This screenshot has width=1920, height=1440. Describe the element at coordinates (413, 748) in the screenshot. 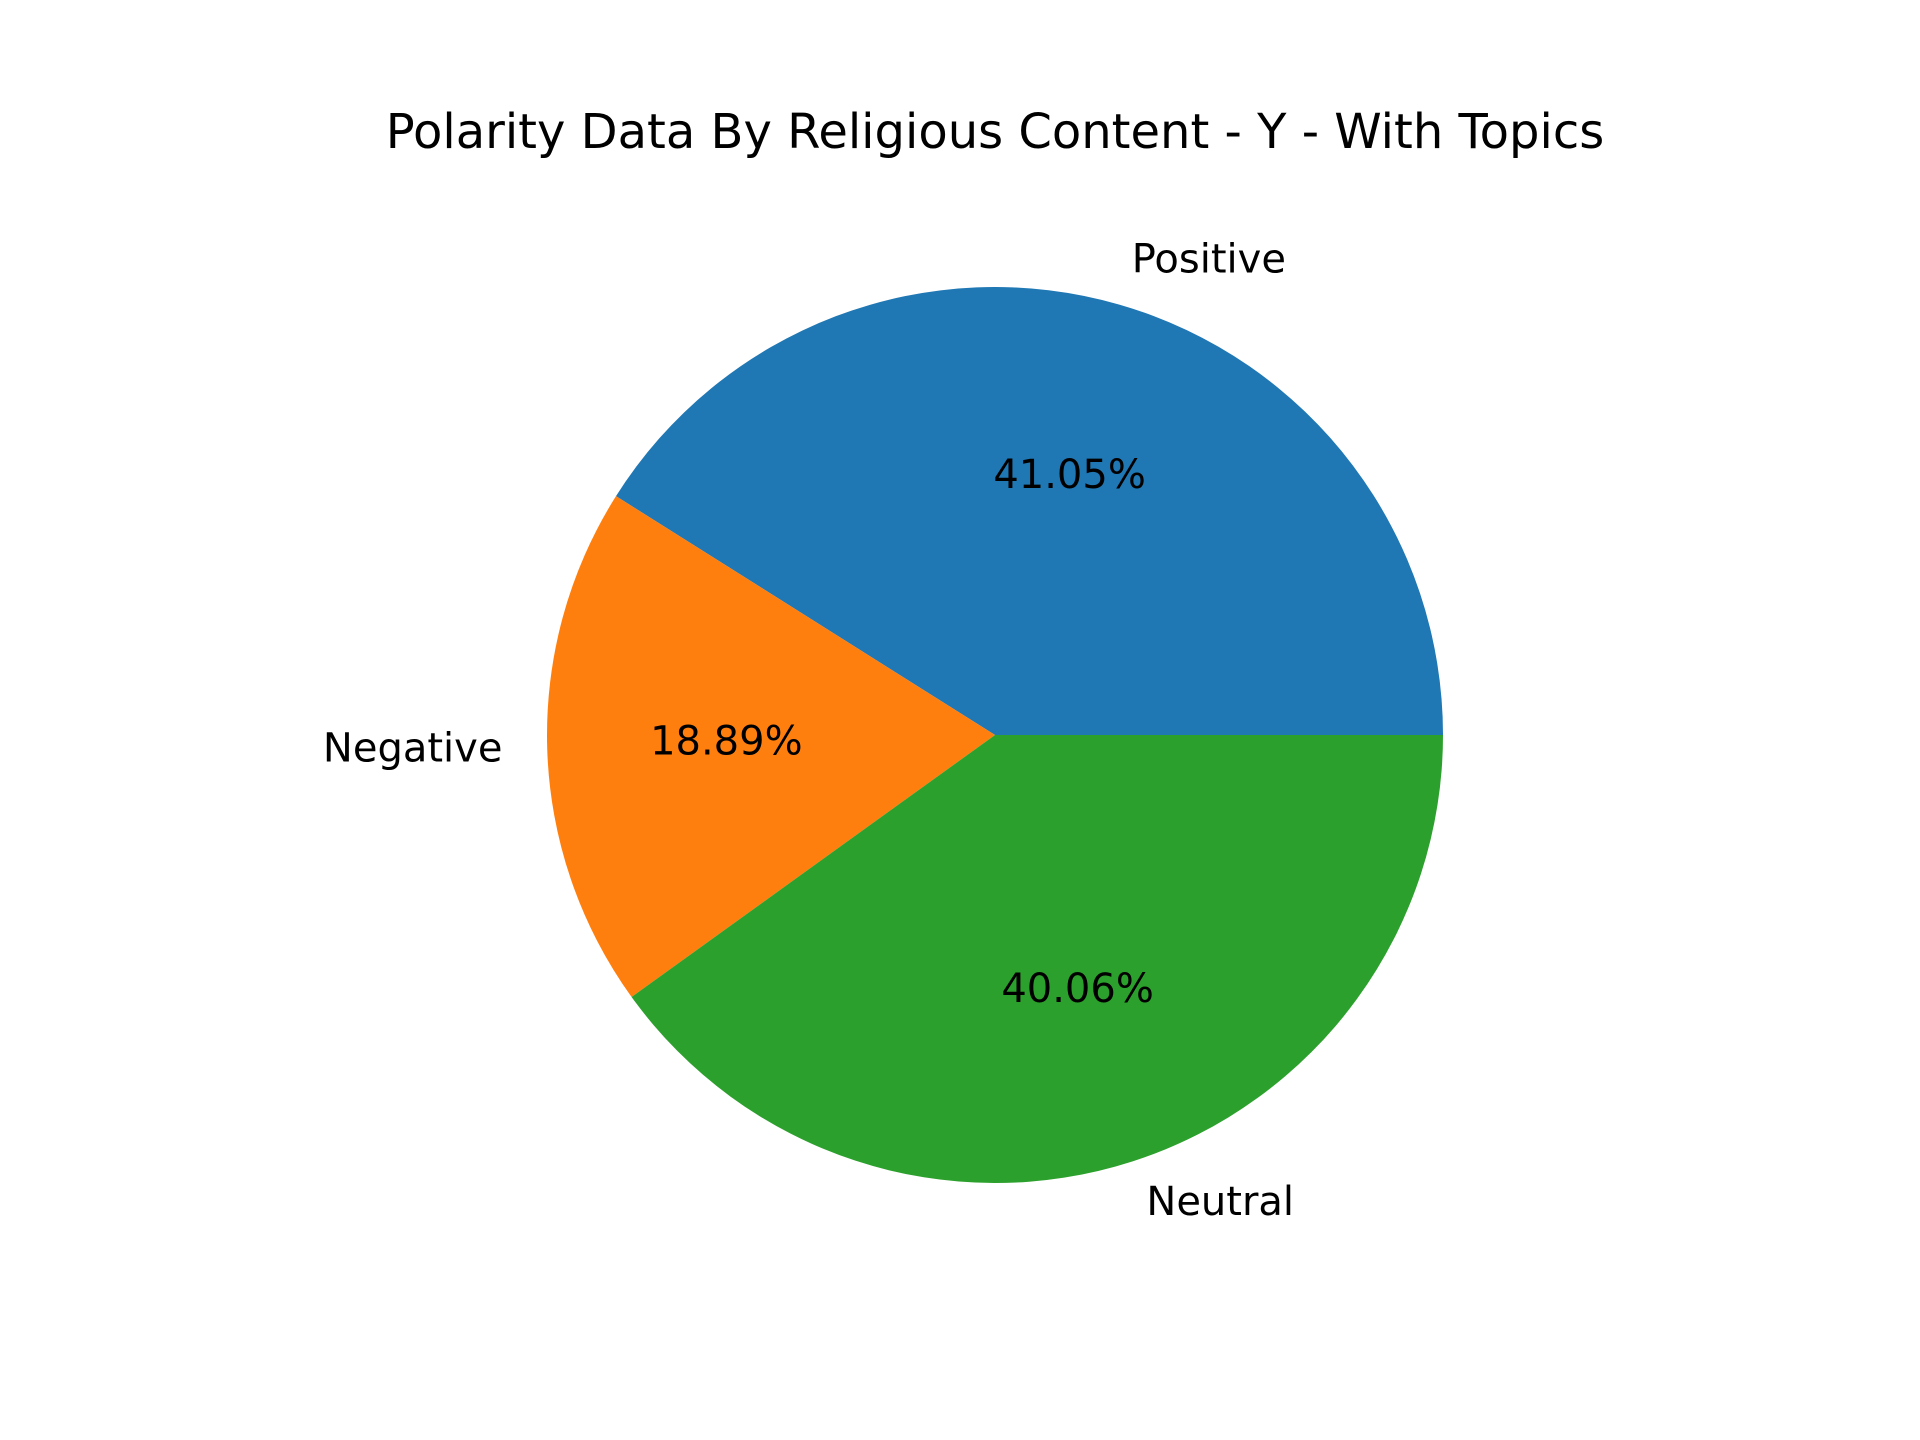

I see `slice-label-negative: Negative` at that location.